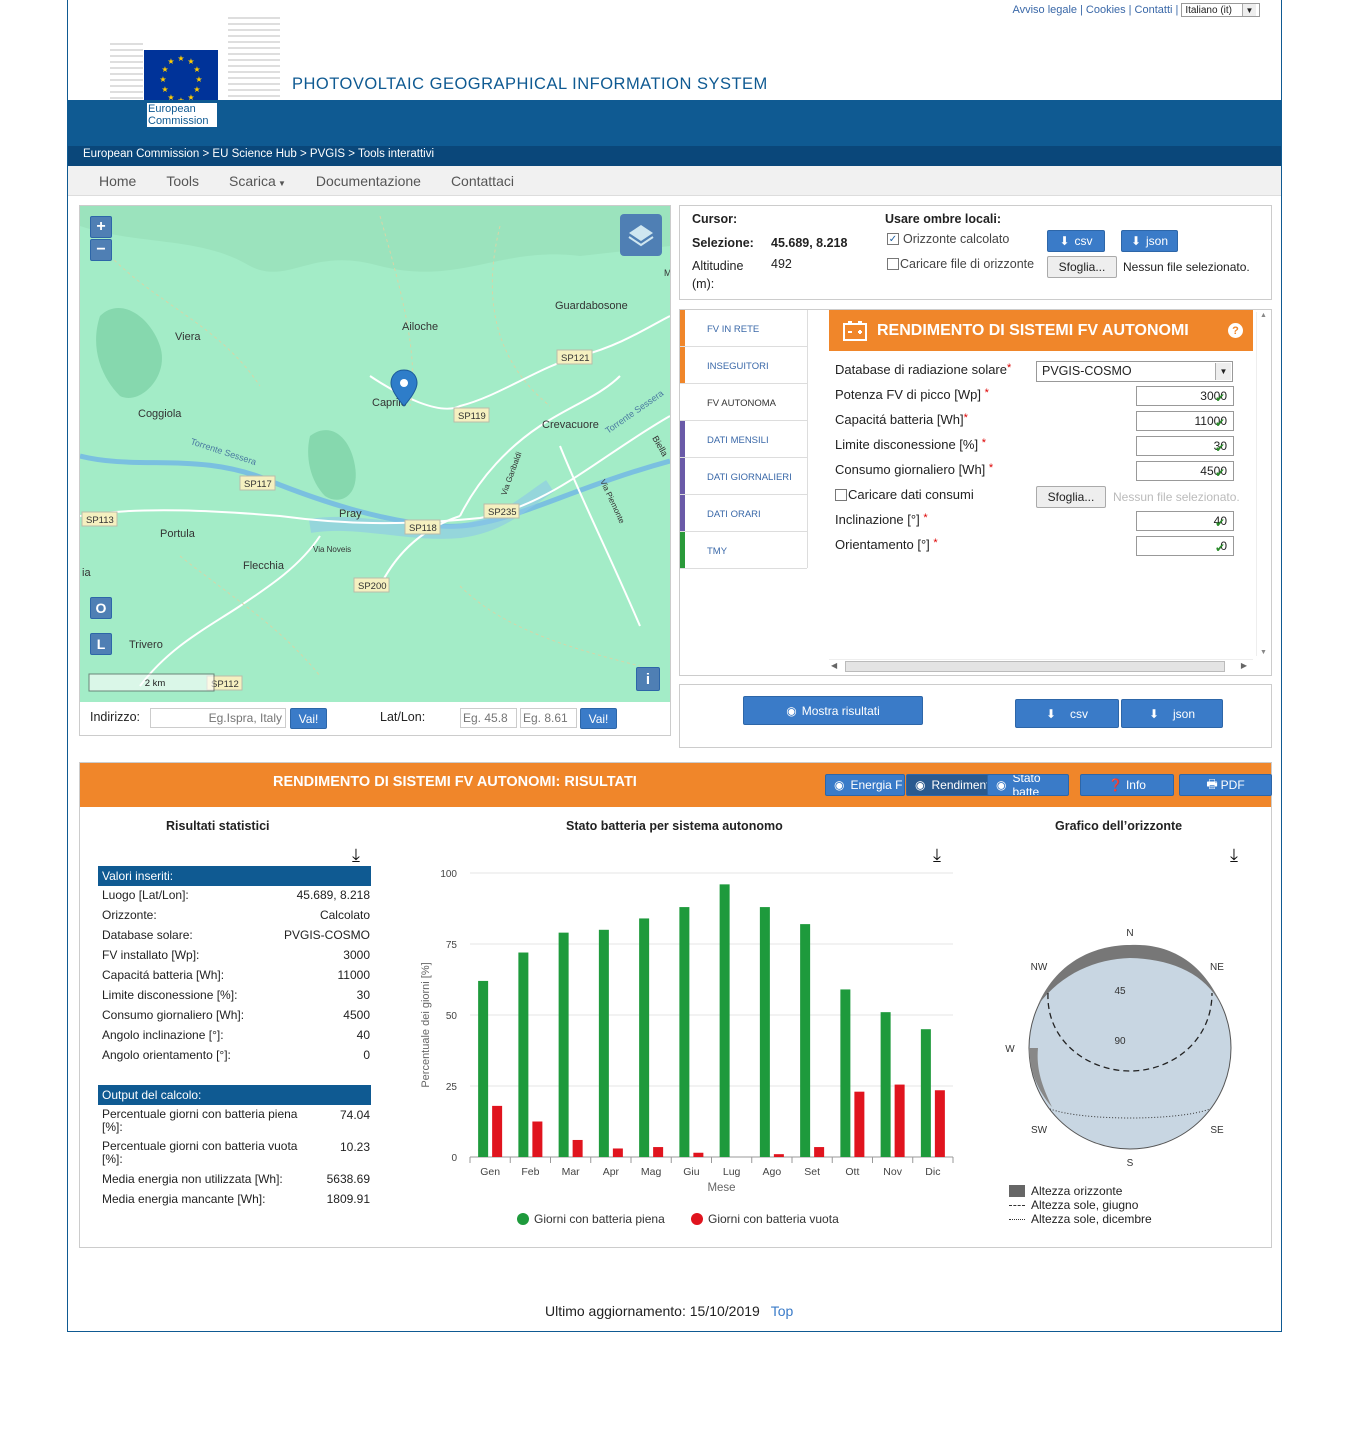  Describe the element at coordinates (611, 1172) in the screenshot. I see `x-tick-label: Apr` at that location.